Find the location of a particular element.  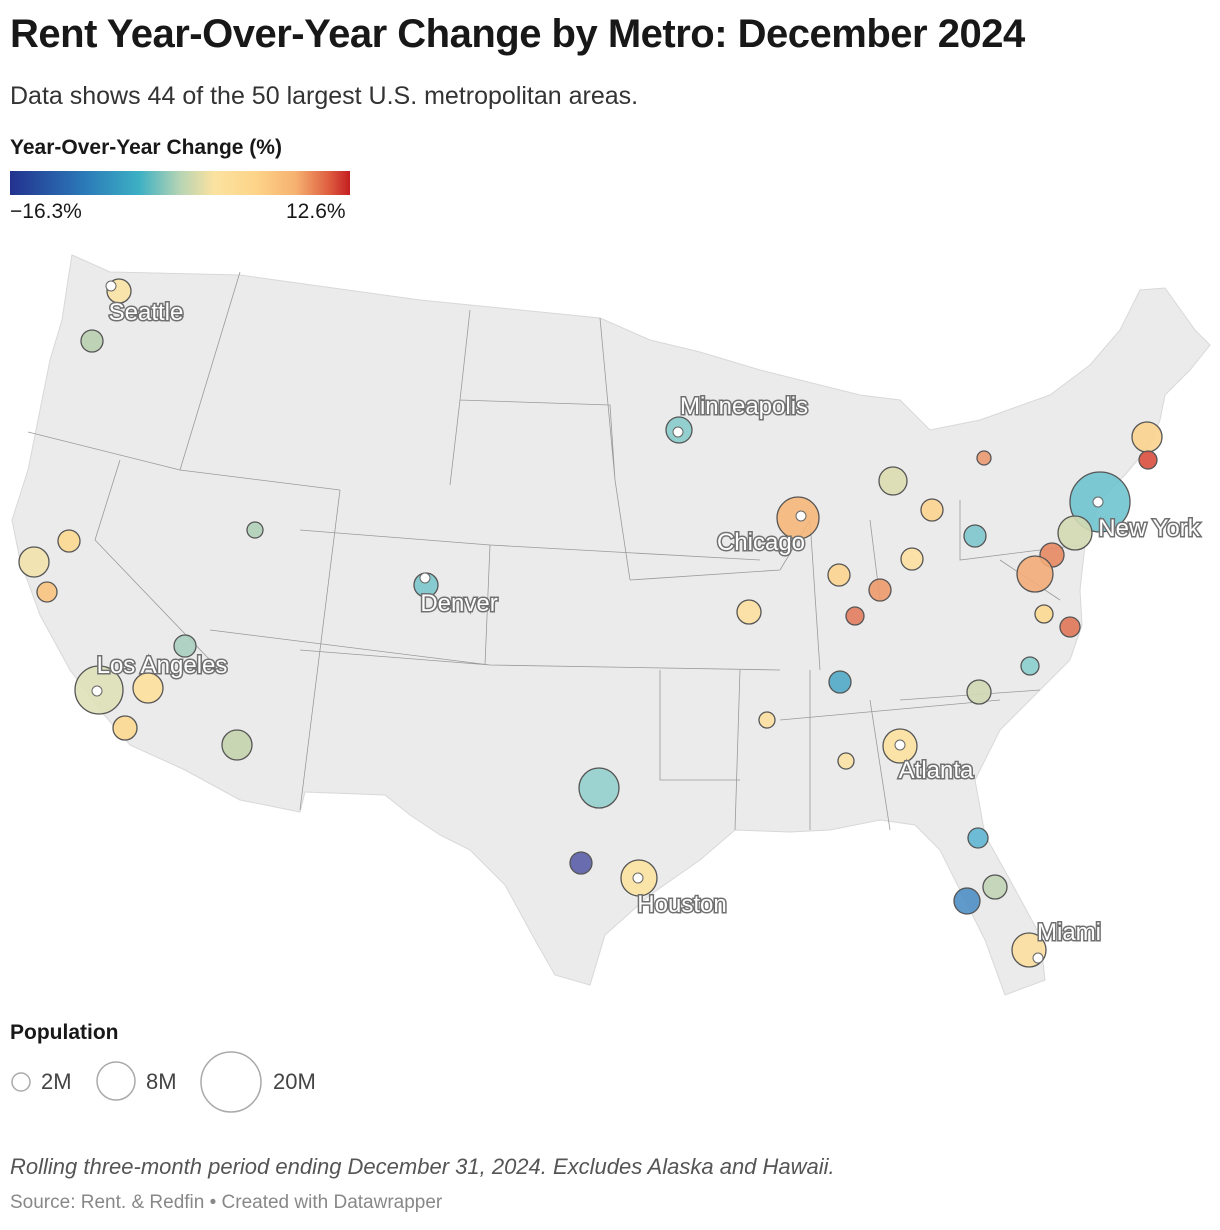

color-legend-min: −16.3% is located at coordinates (46, 211).